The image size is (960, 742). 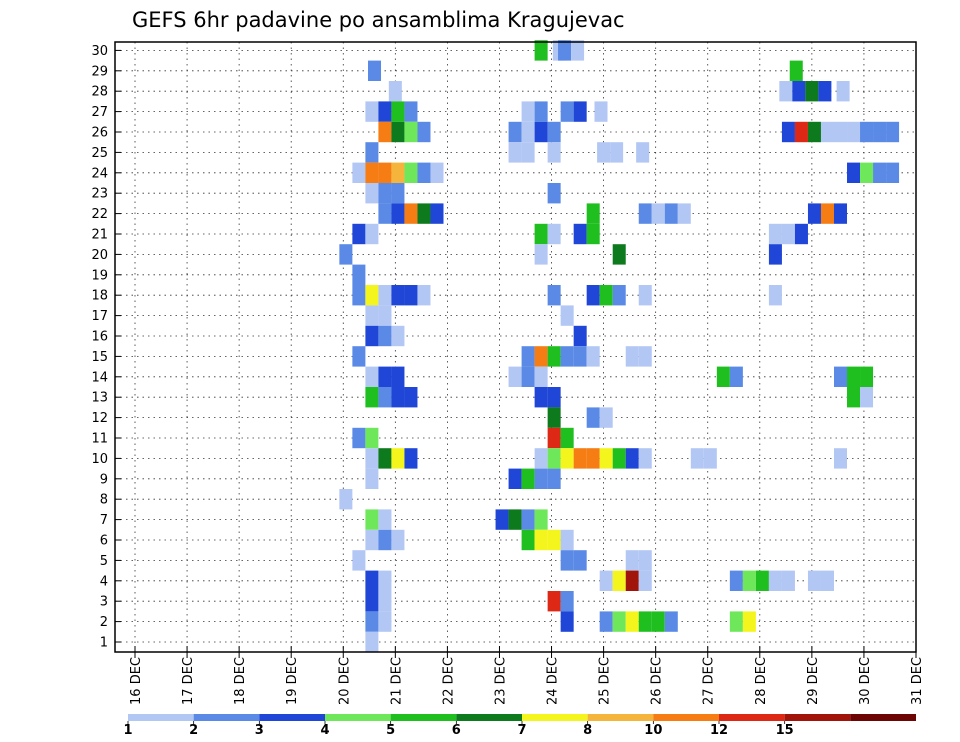 I want to click on colorbar-label: 12, so click(x=719, y=730).